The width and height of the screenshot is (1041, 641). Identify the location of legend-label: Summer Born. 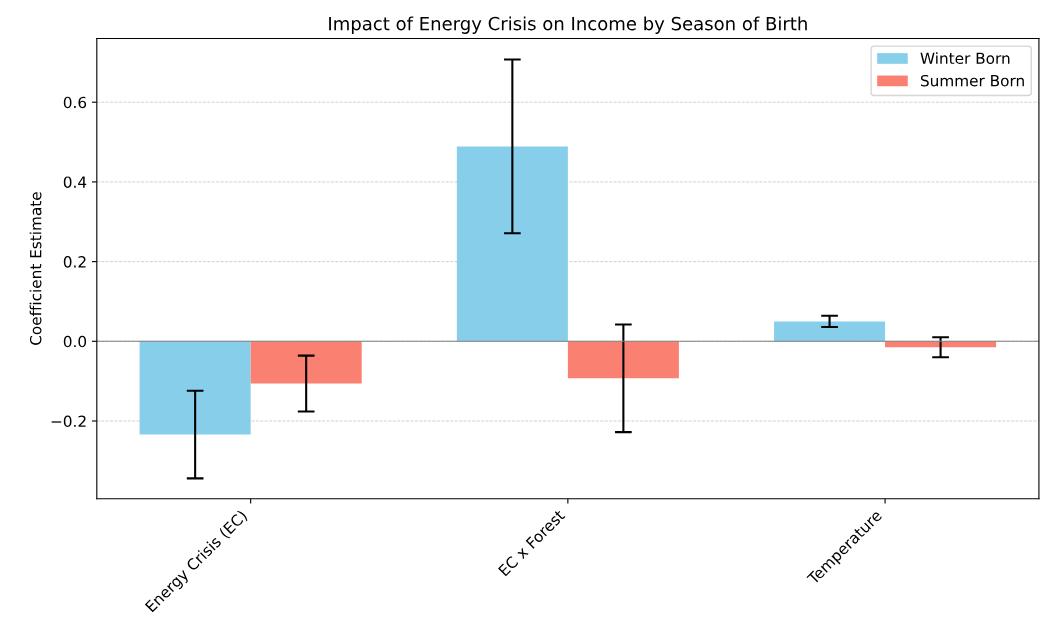
(972, 80).